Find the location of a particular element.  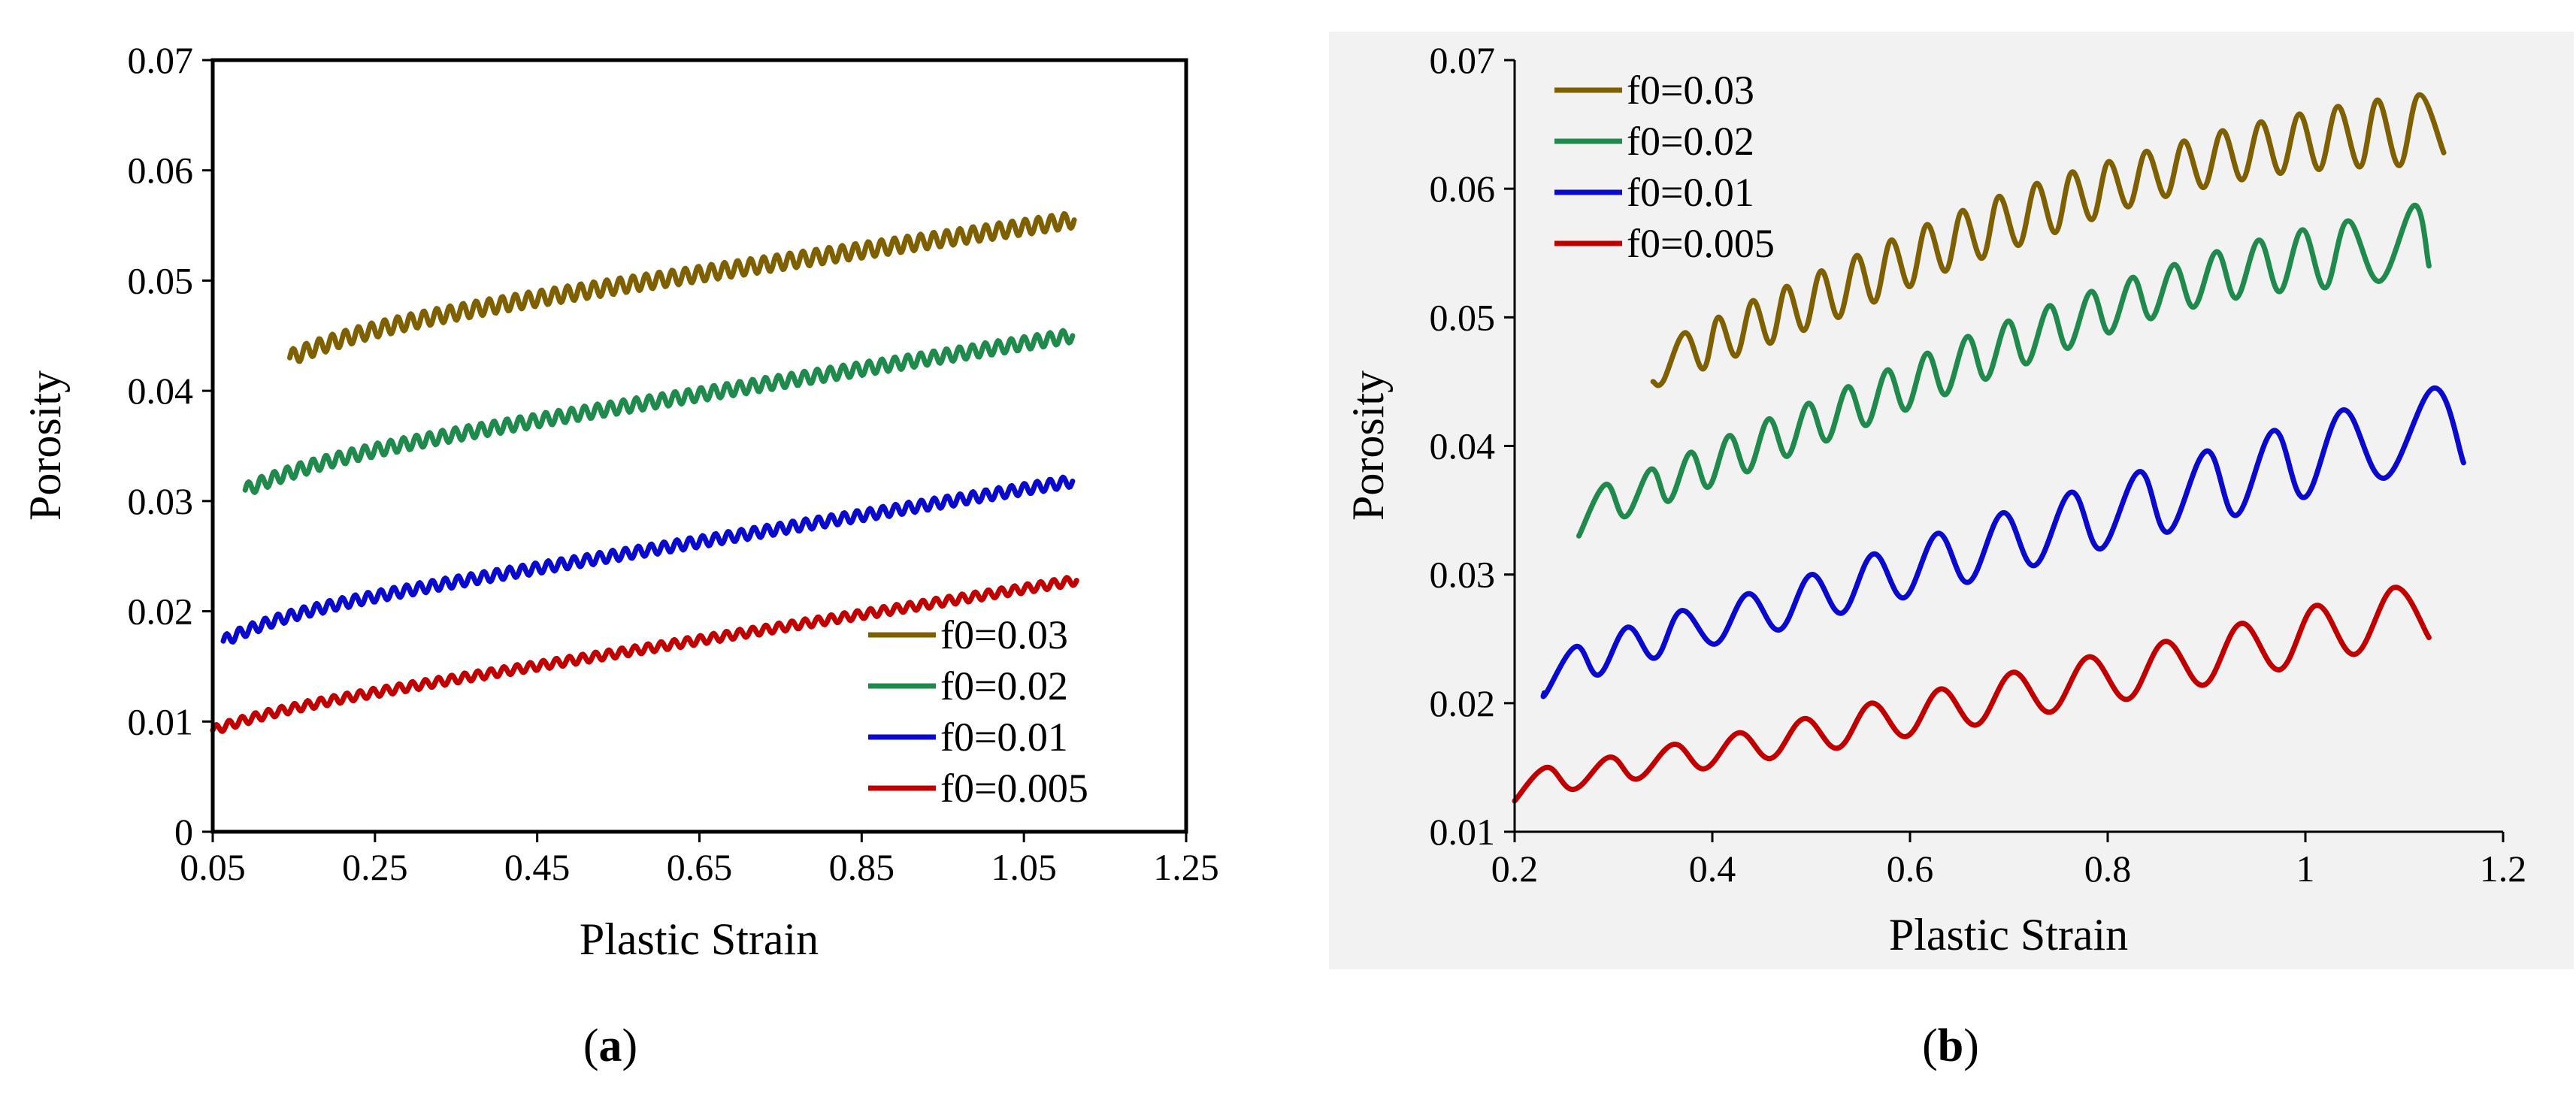

panel-a-y-tick-label: 0.03 is located at coordinates (161, 501).